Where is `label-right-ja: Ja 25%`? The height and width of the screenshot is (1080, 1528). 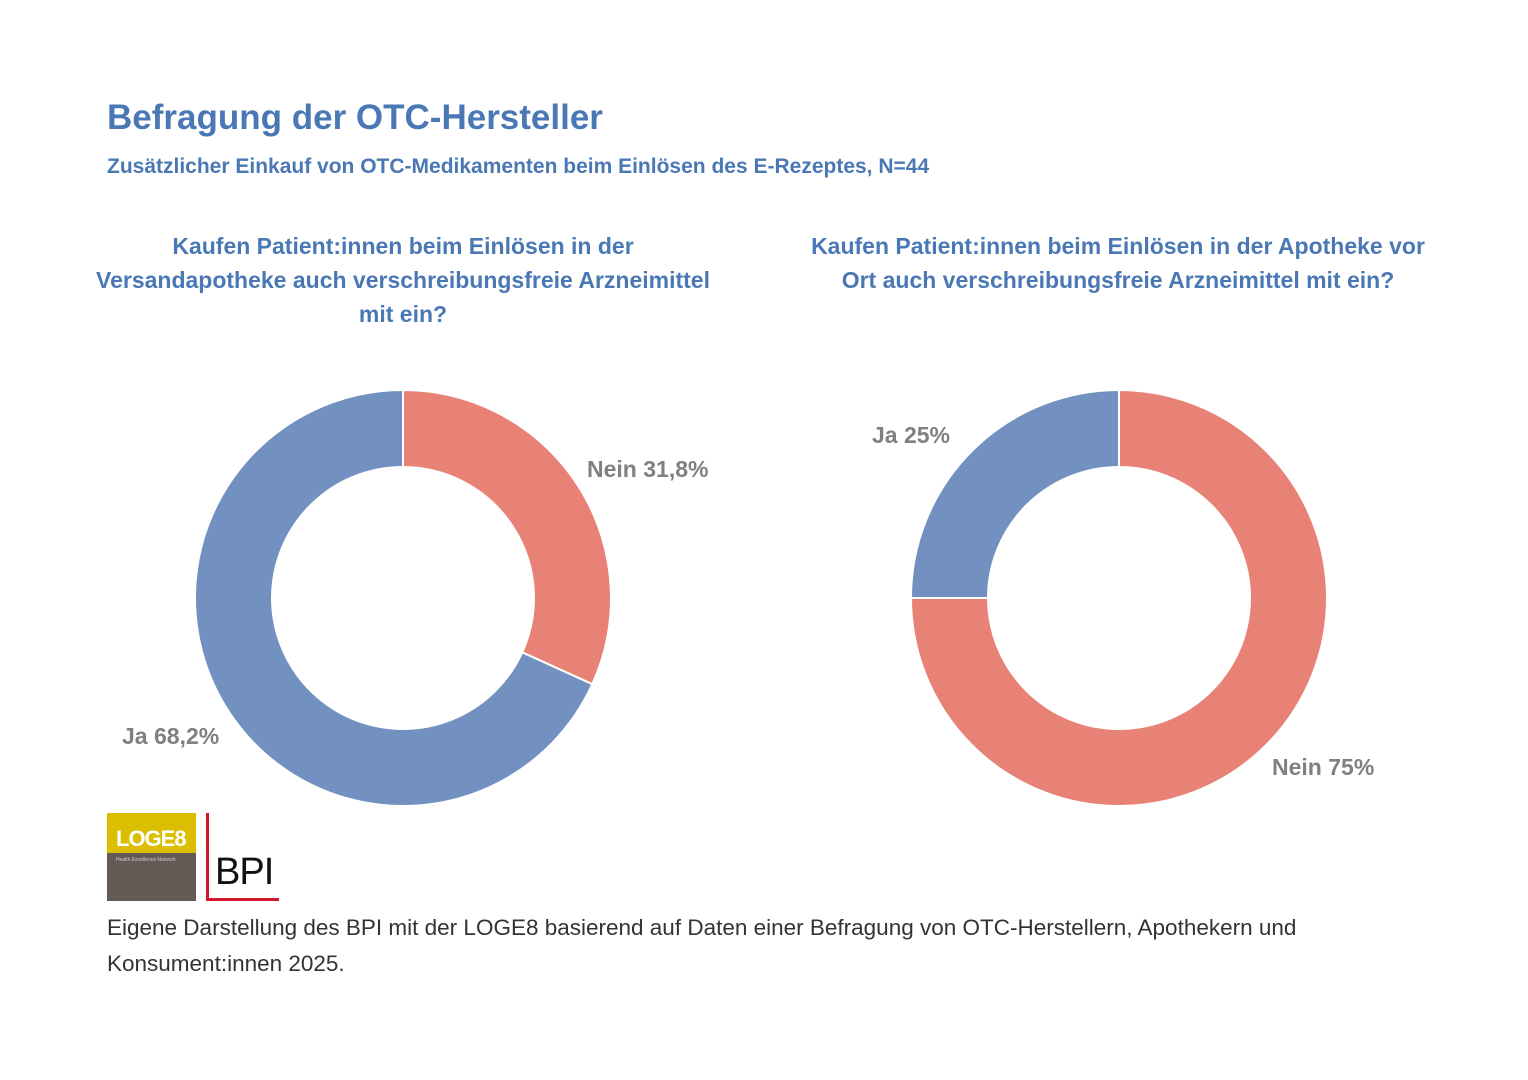
label-right-ja: Ja 25% is located at coordinates (911, 435).